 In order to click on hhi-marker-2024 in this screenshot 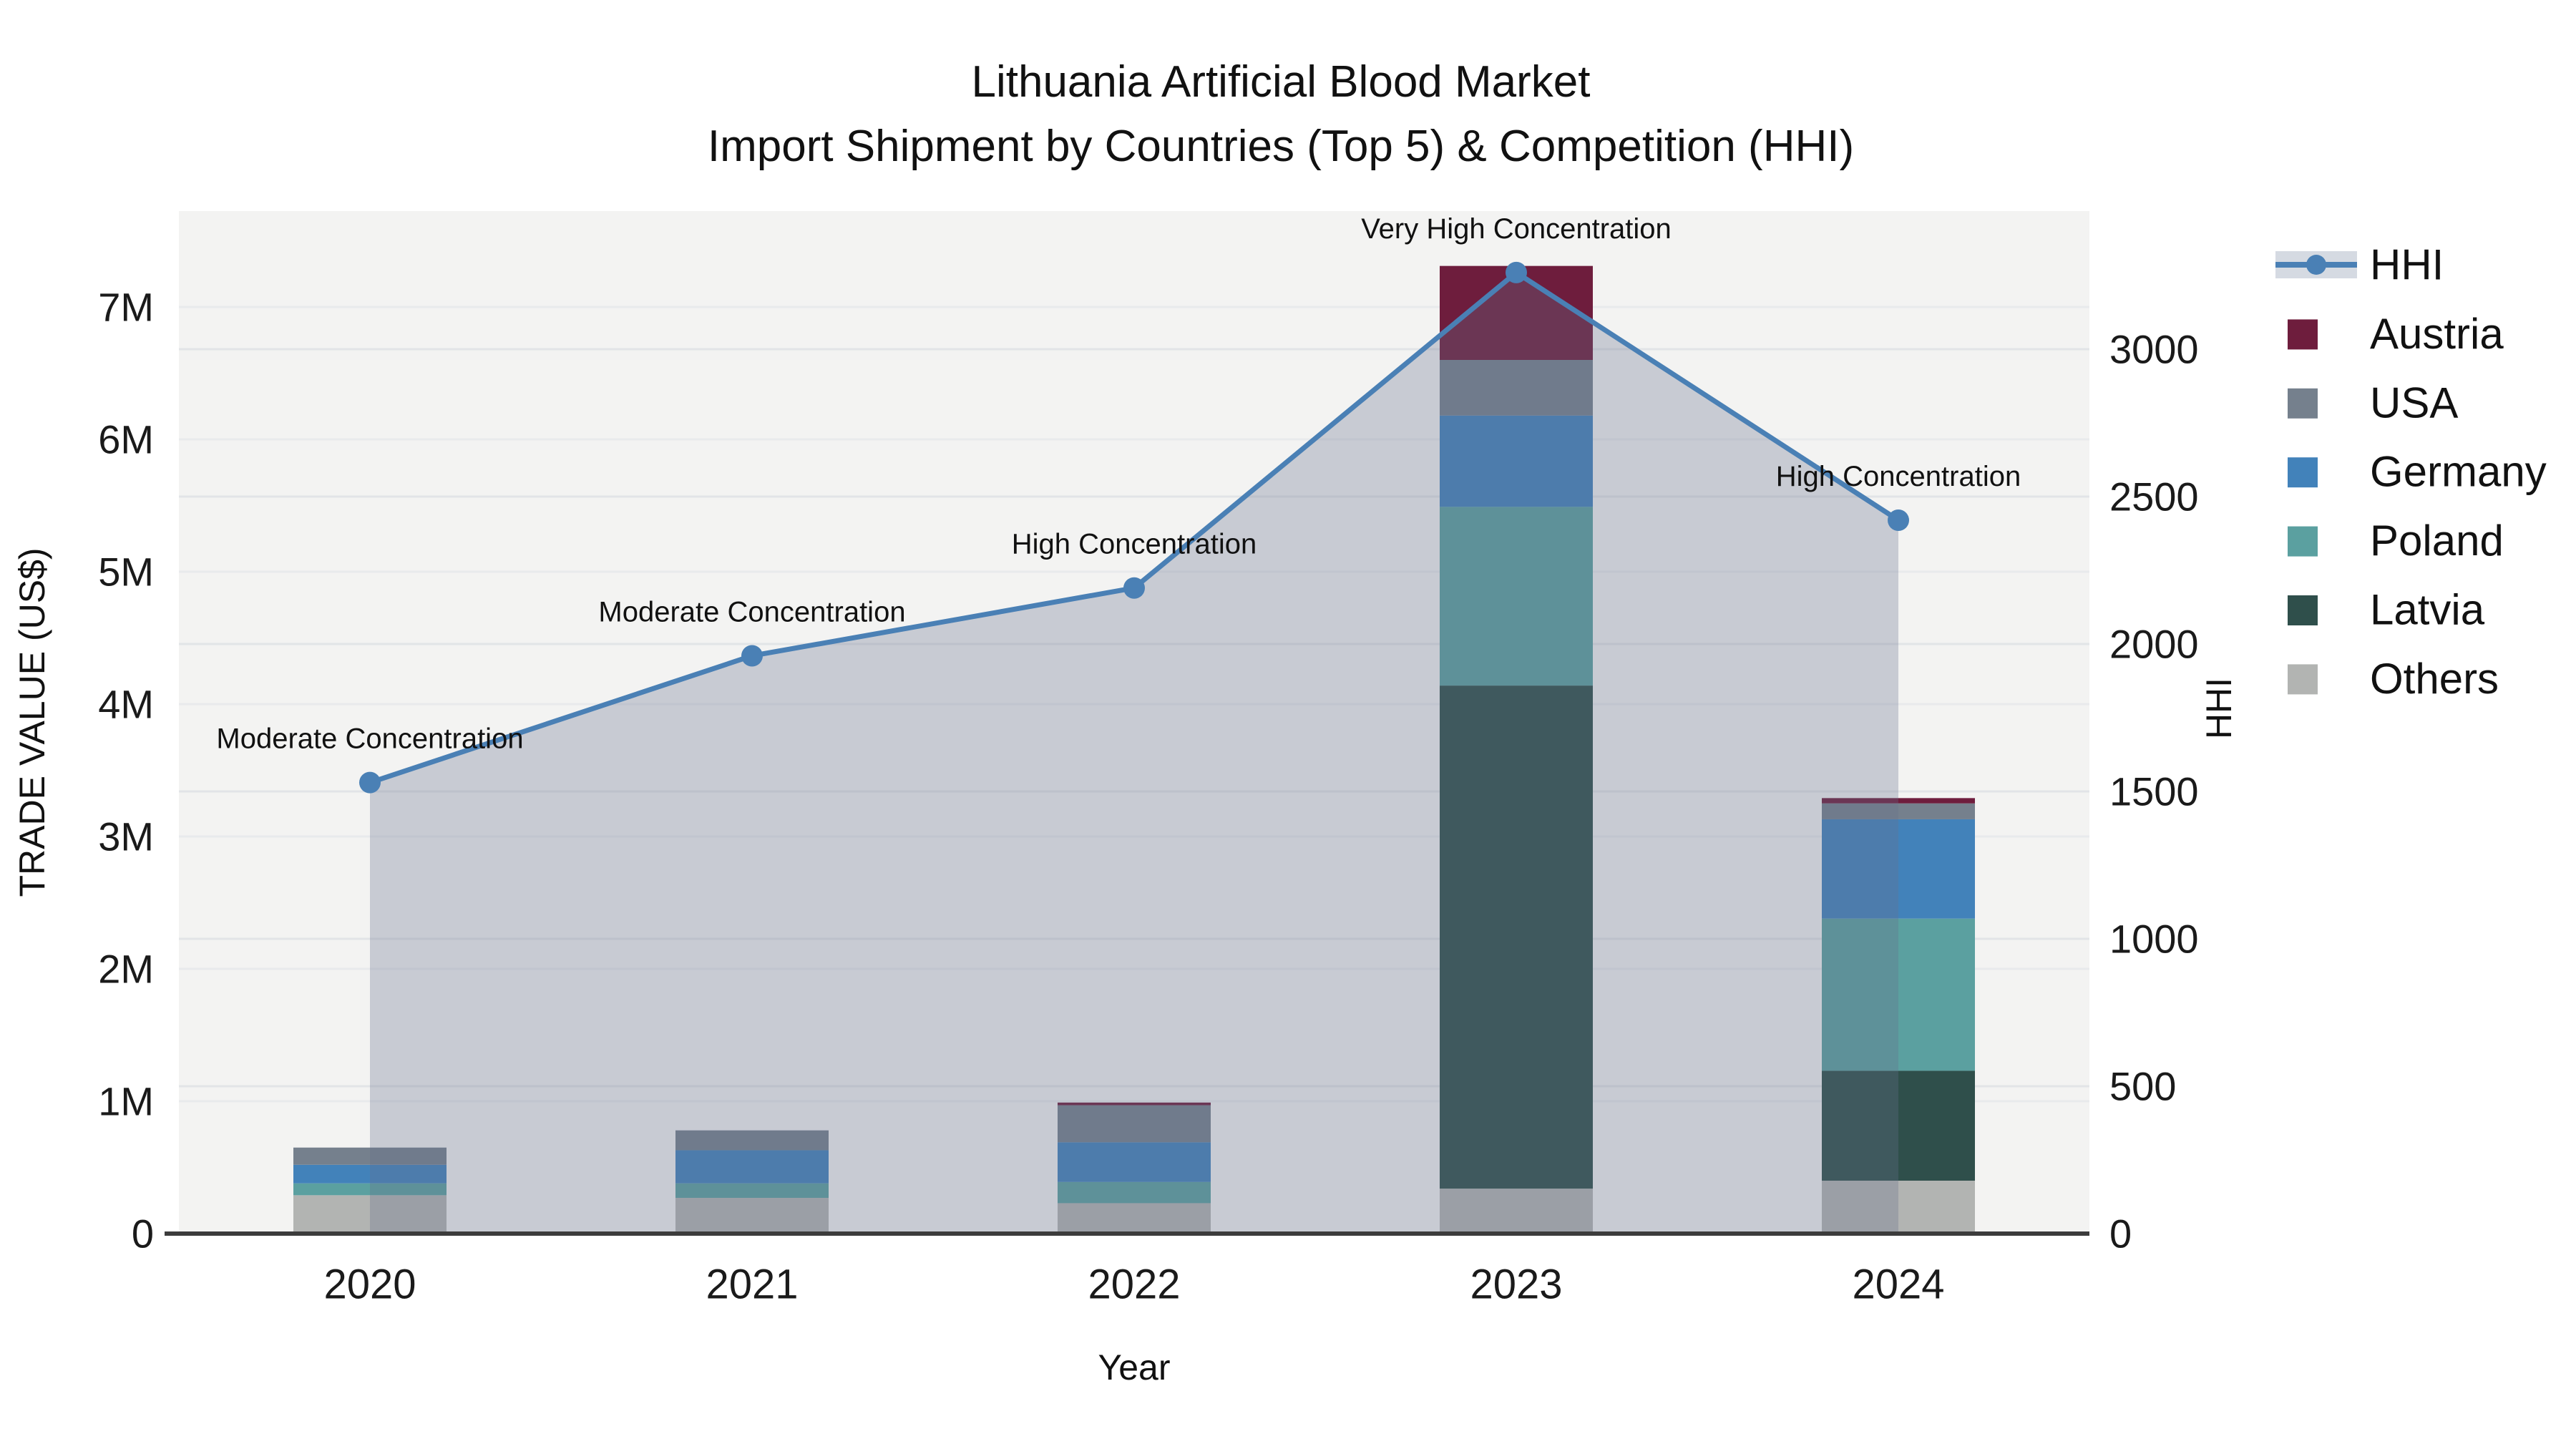, I will do `click(1898, 520)`.